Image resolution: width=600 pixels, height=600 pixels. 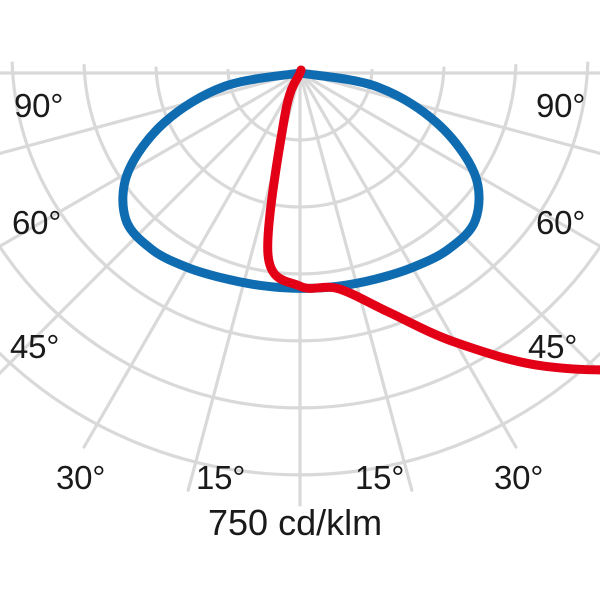 I want to click on angle-label-left-45deg: 45°, so click(x=35, y=346).